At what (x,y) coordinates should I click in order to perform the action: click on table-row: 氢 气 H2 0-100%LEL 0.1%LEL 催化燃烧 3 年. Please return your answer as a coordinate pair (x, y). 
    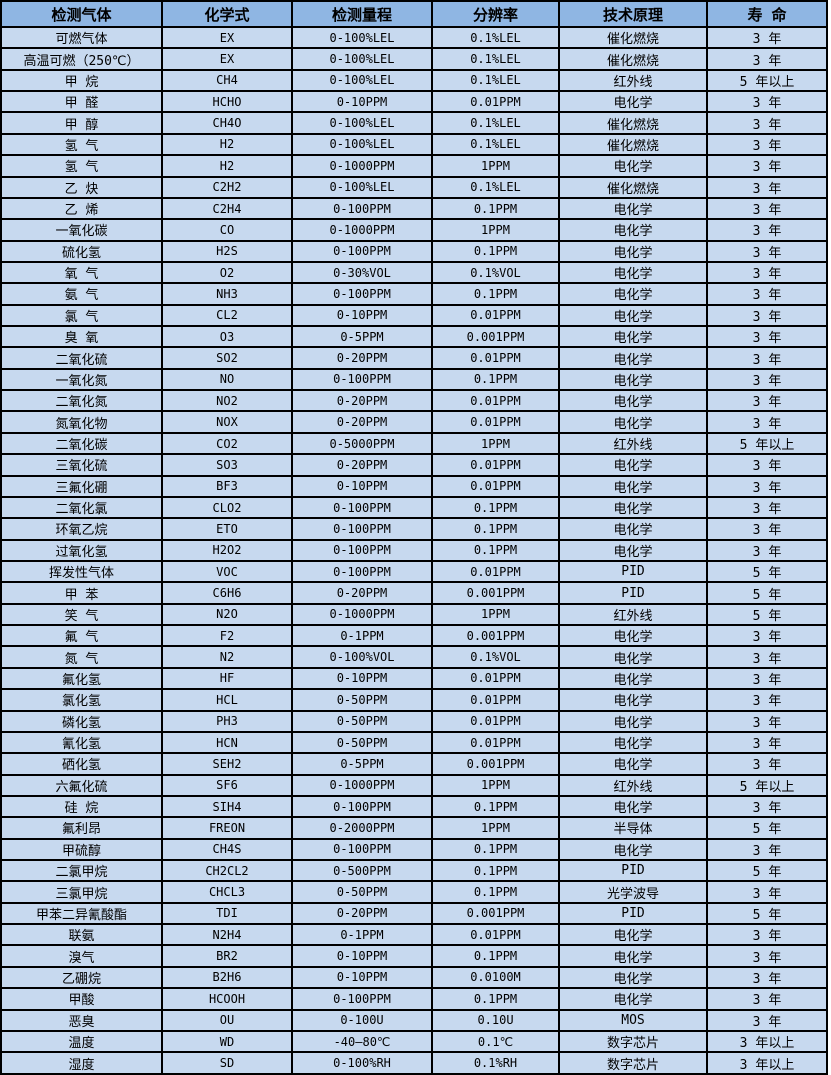
    Looking at the image, I should click on (414, 144).